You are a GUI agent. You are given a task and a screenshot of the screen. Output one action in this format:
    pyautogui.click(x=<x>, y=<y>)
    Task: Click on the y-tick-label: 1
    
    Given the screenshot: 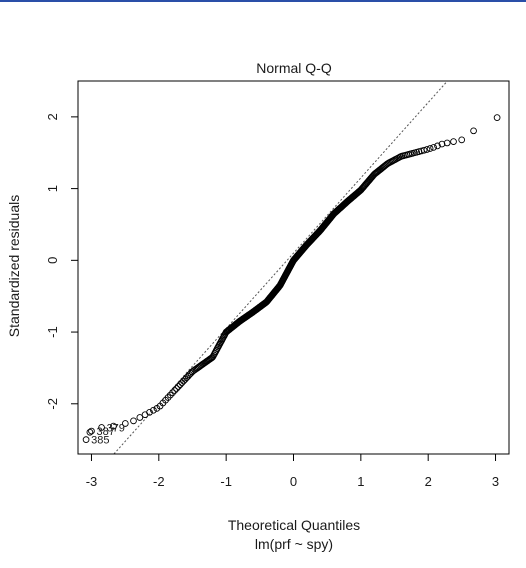 What is the action you would take?
    pyautogui.click(x=52, y=188)
    